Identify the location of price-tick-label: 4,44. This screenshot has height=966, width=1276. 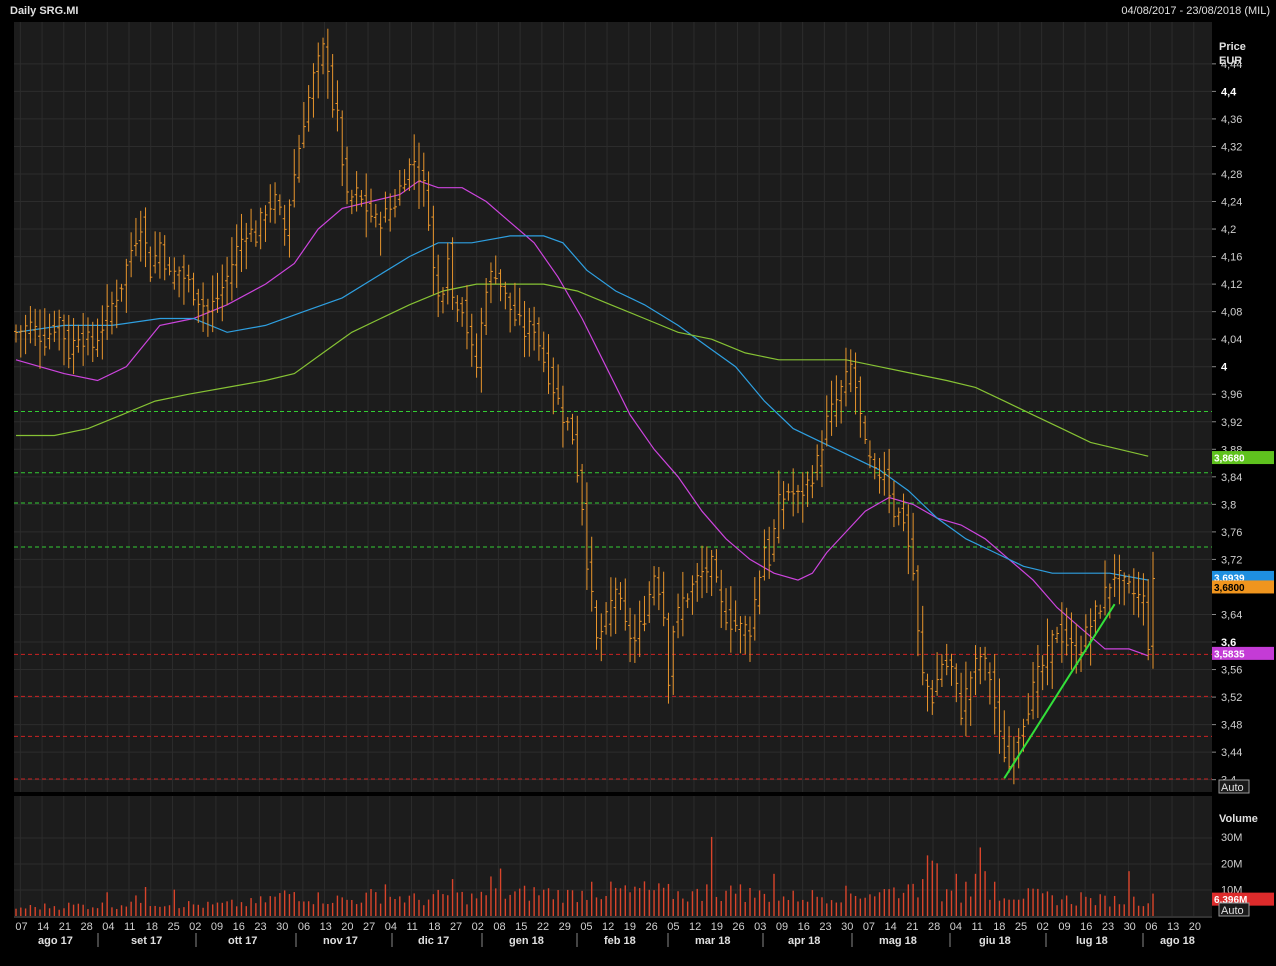
(1231, 65).